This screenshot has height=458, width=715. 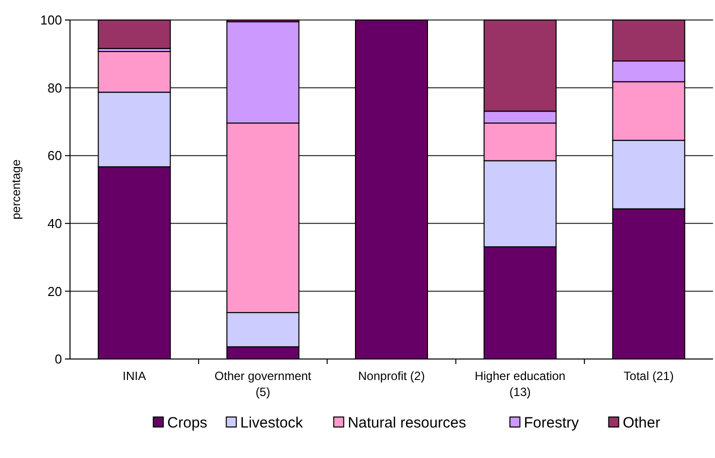 I want to click on y-tick-label: 20, so click(x=55, y=291).